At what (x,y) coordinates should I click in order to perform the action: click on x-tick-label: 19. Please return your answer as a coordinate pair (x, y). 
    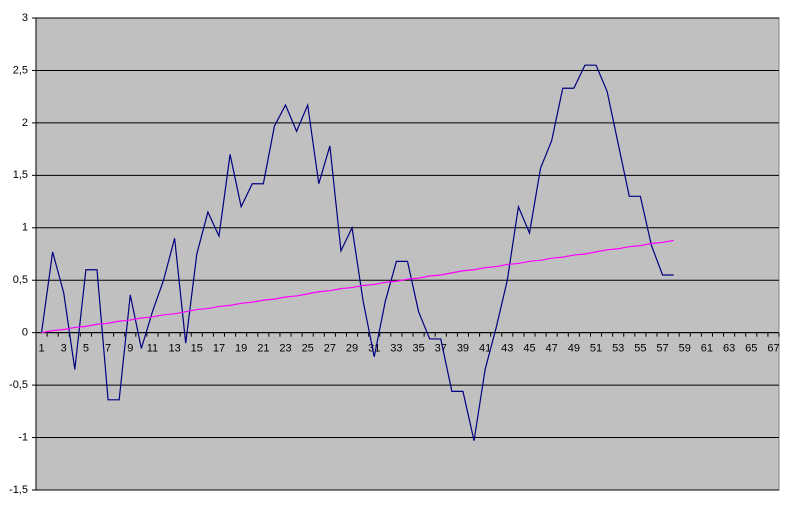
    Looking at the image, I should click on (241, 349).